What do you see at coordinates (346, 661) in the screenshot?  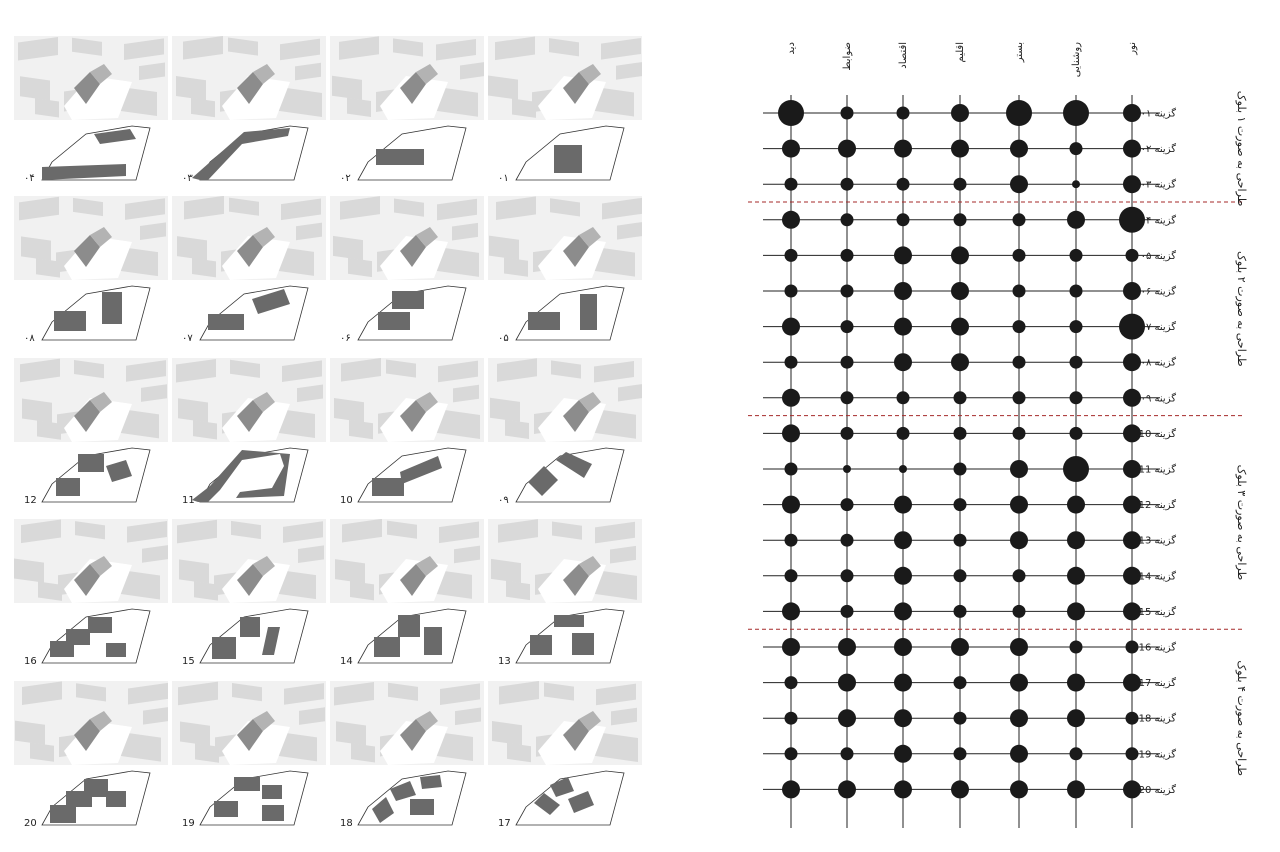 I see `option-number: 14` at bounding box center [346, 661].